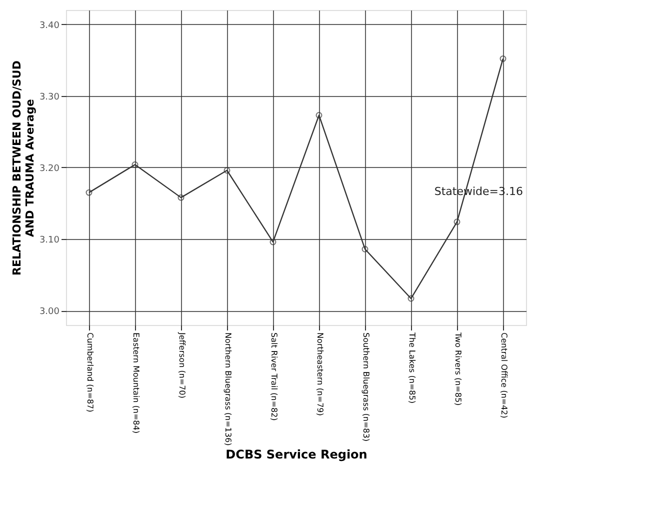 This screenshot has width=650, height=517. Describe the element at coordinates (90, 372) in the screenshot. I see `x-tick-label: Cumberland (n=87)` at that location.